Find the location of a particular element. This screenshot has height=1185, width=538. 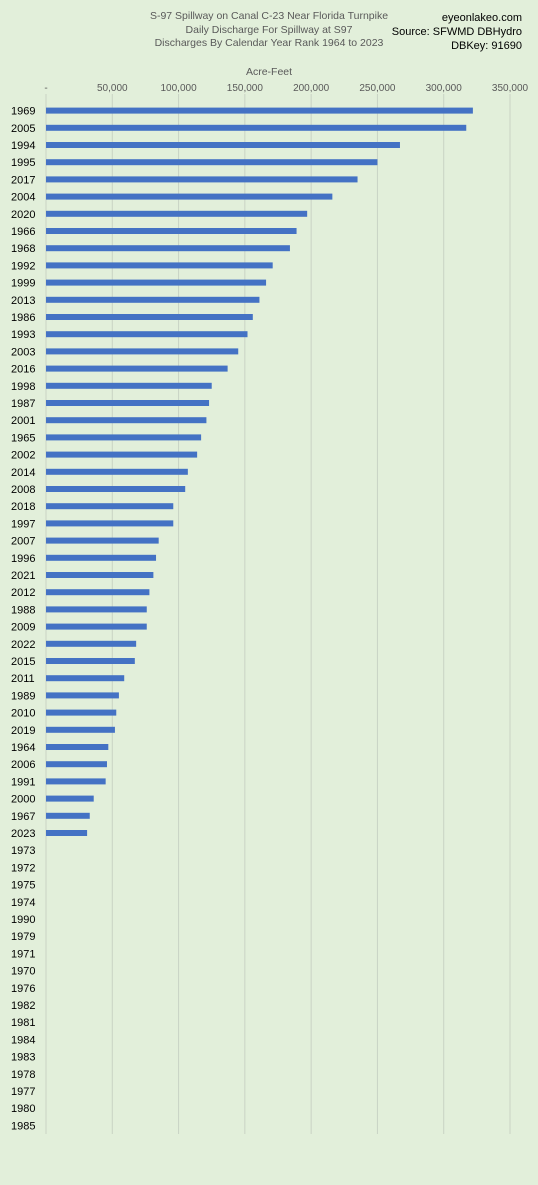

x-tick-label: 50,000 is located at coordinates (112, 88).